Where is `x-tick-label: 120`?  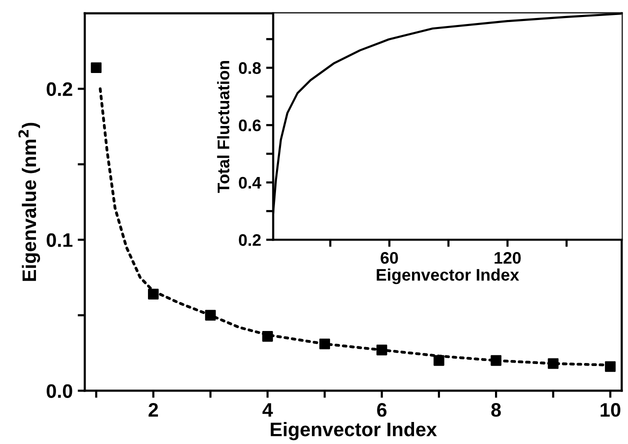
x-tick-label: 120 is located at coordinates (507, 258).